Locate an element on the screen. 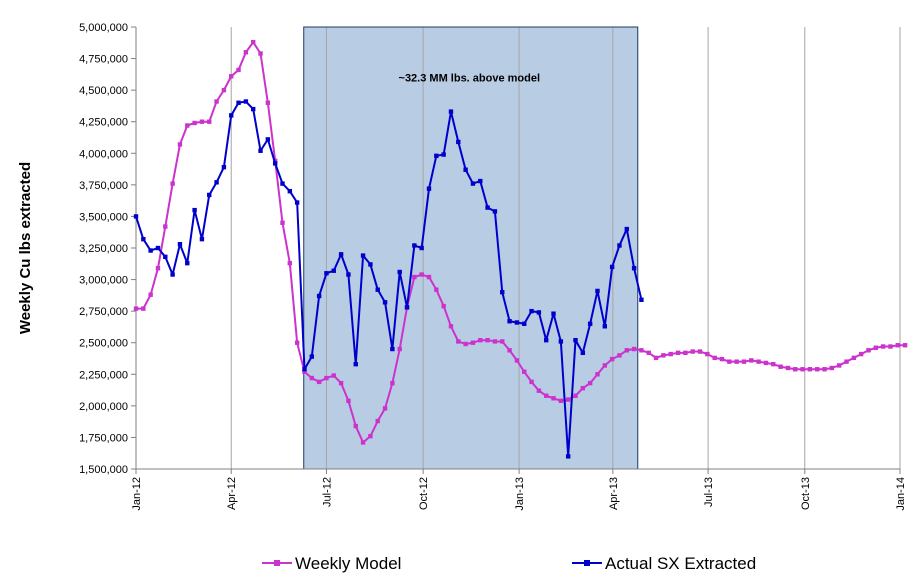 The height and width of the screenshot is (586, 920). y-tick-label: 2,000,000 is located at coordinates (103, 407).